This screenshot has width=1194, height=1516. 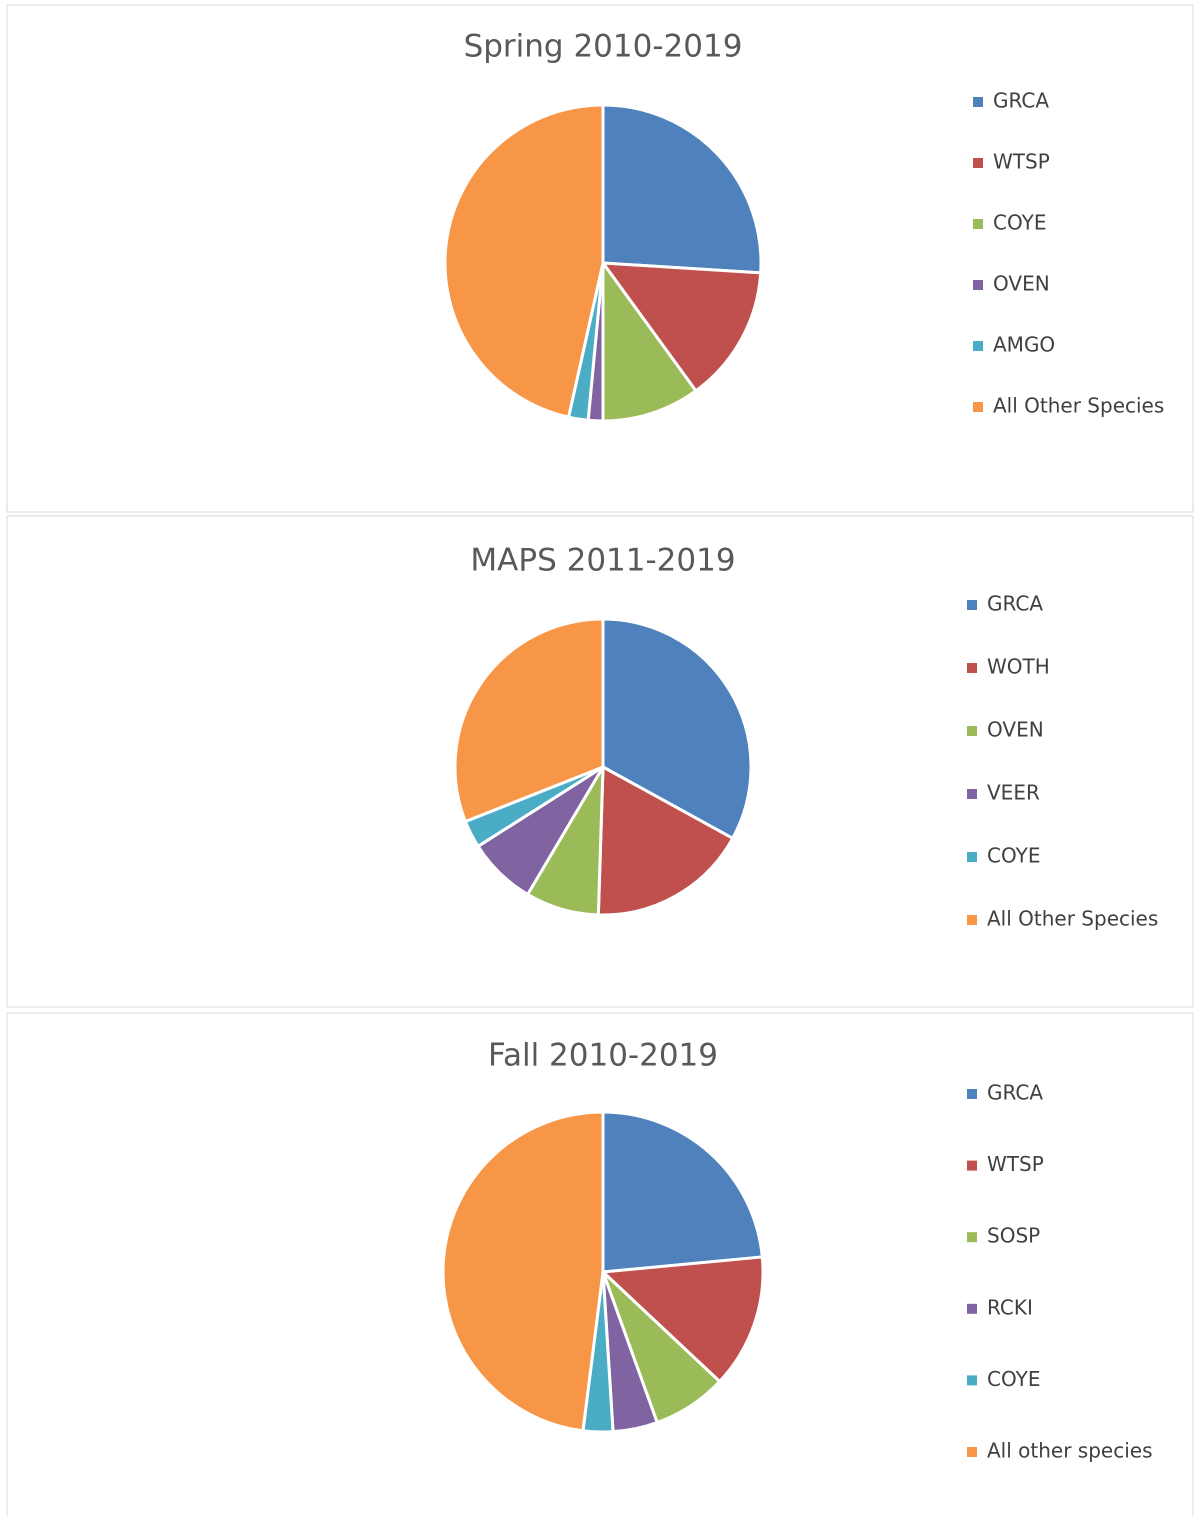 What do you see at coordinates (603, 47) in the screenshot?
I see `chart-title: Spring 2010-2019` at bounding box center [603, 47].